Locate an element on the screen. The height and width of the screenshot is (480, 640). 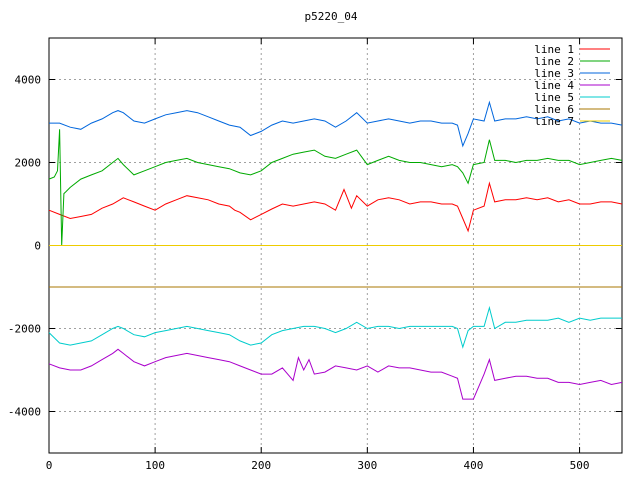
y-tick-label: -4000 is located at coordinates (24, 412).